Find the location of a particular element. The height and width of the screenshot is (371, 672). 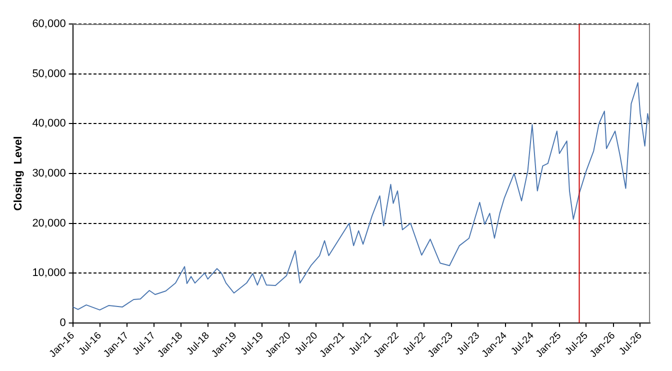

y-tick-label: 10,000 is located at coordinates (49, 273).